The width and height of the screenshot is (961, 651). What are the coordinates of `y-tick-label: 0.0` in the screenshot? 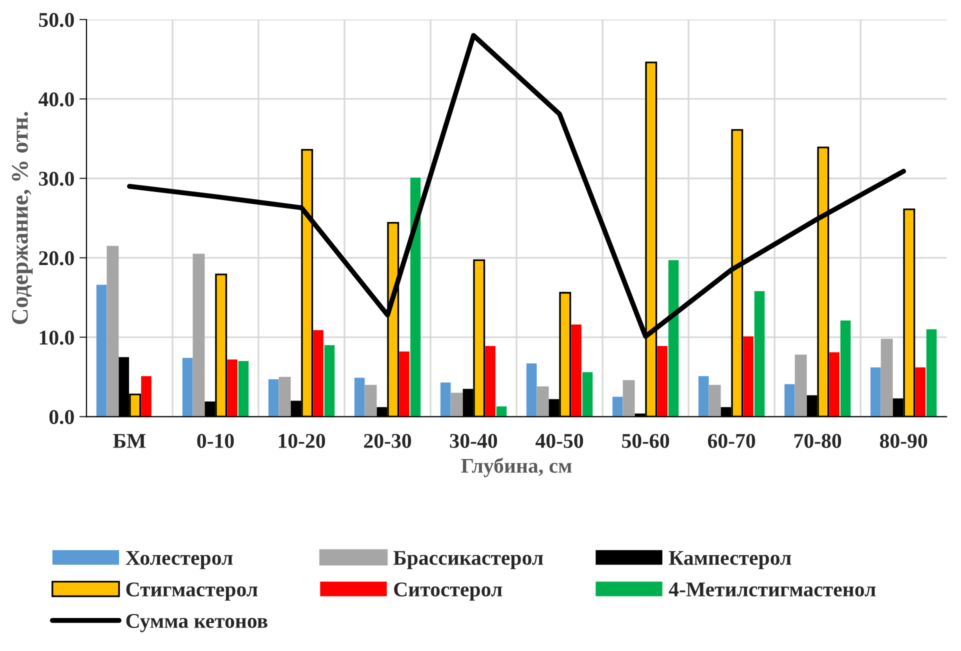 It's located at (61, 417).